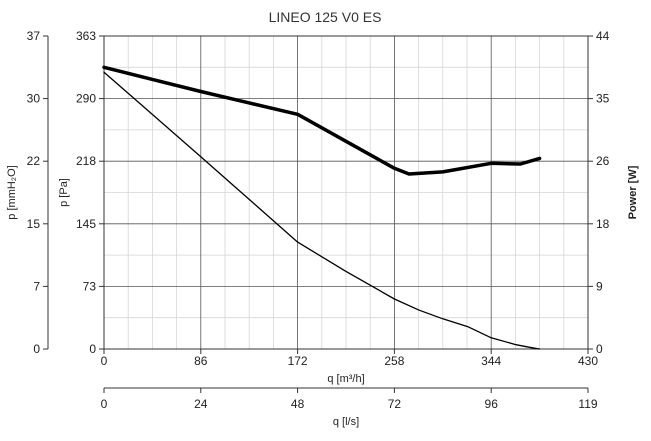 The height and width of the screenshot is (441, 651). What do you see at coordinates (603, 161) in the screenshot?
I see `y-right-tick-label: 26` at bounding box center [603, 161].